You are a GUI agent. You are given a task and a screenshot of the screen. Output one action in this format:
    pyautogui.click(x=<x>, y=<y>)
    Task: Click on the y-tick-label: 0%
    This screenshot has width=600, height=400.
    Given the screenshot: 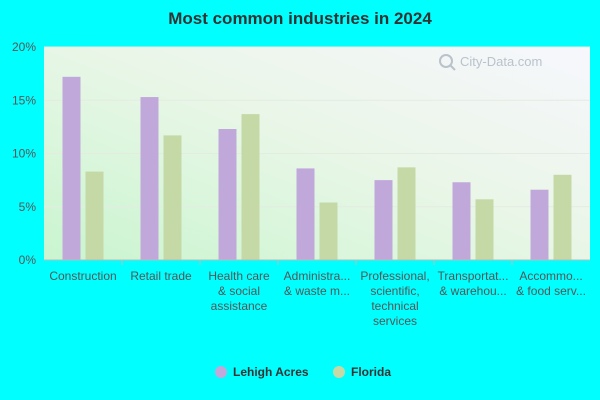 What is the action you would take?
    pyautogui.click(x=28, y=260)
    